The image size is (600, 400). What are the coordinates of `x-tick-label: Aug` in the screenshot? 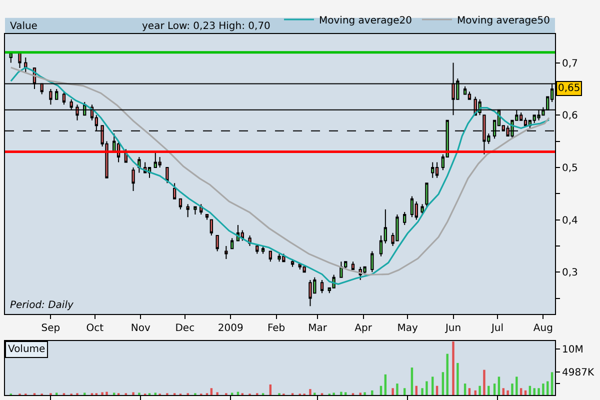 It's located at (543, 328).